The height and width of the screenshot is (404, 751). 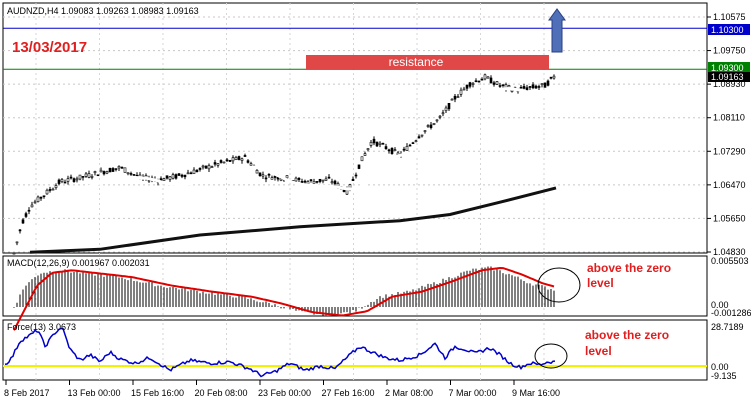 I want to click on force-panel, so click(x=355, y=350).